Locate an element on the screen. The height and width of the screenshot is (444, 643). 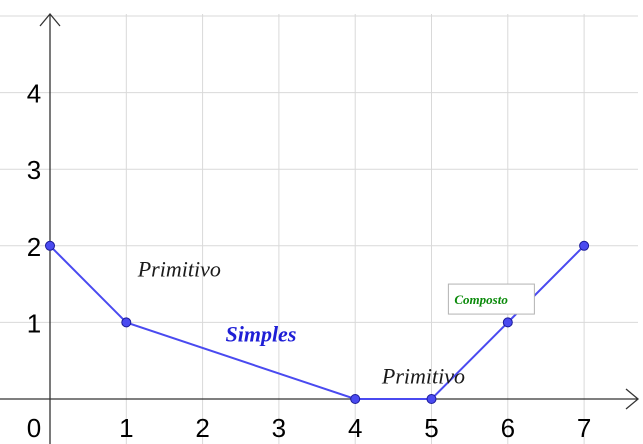
annotation-box is located at coordinates (491, 299).